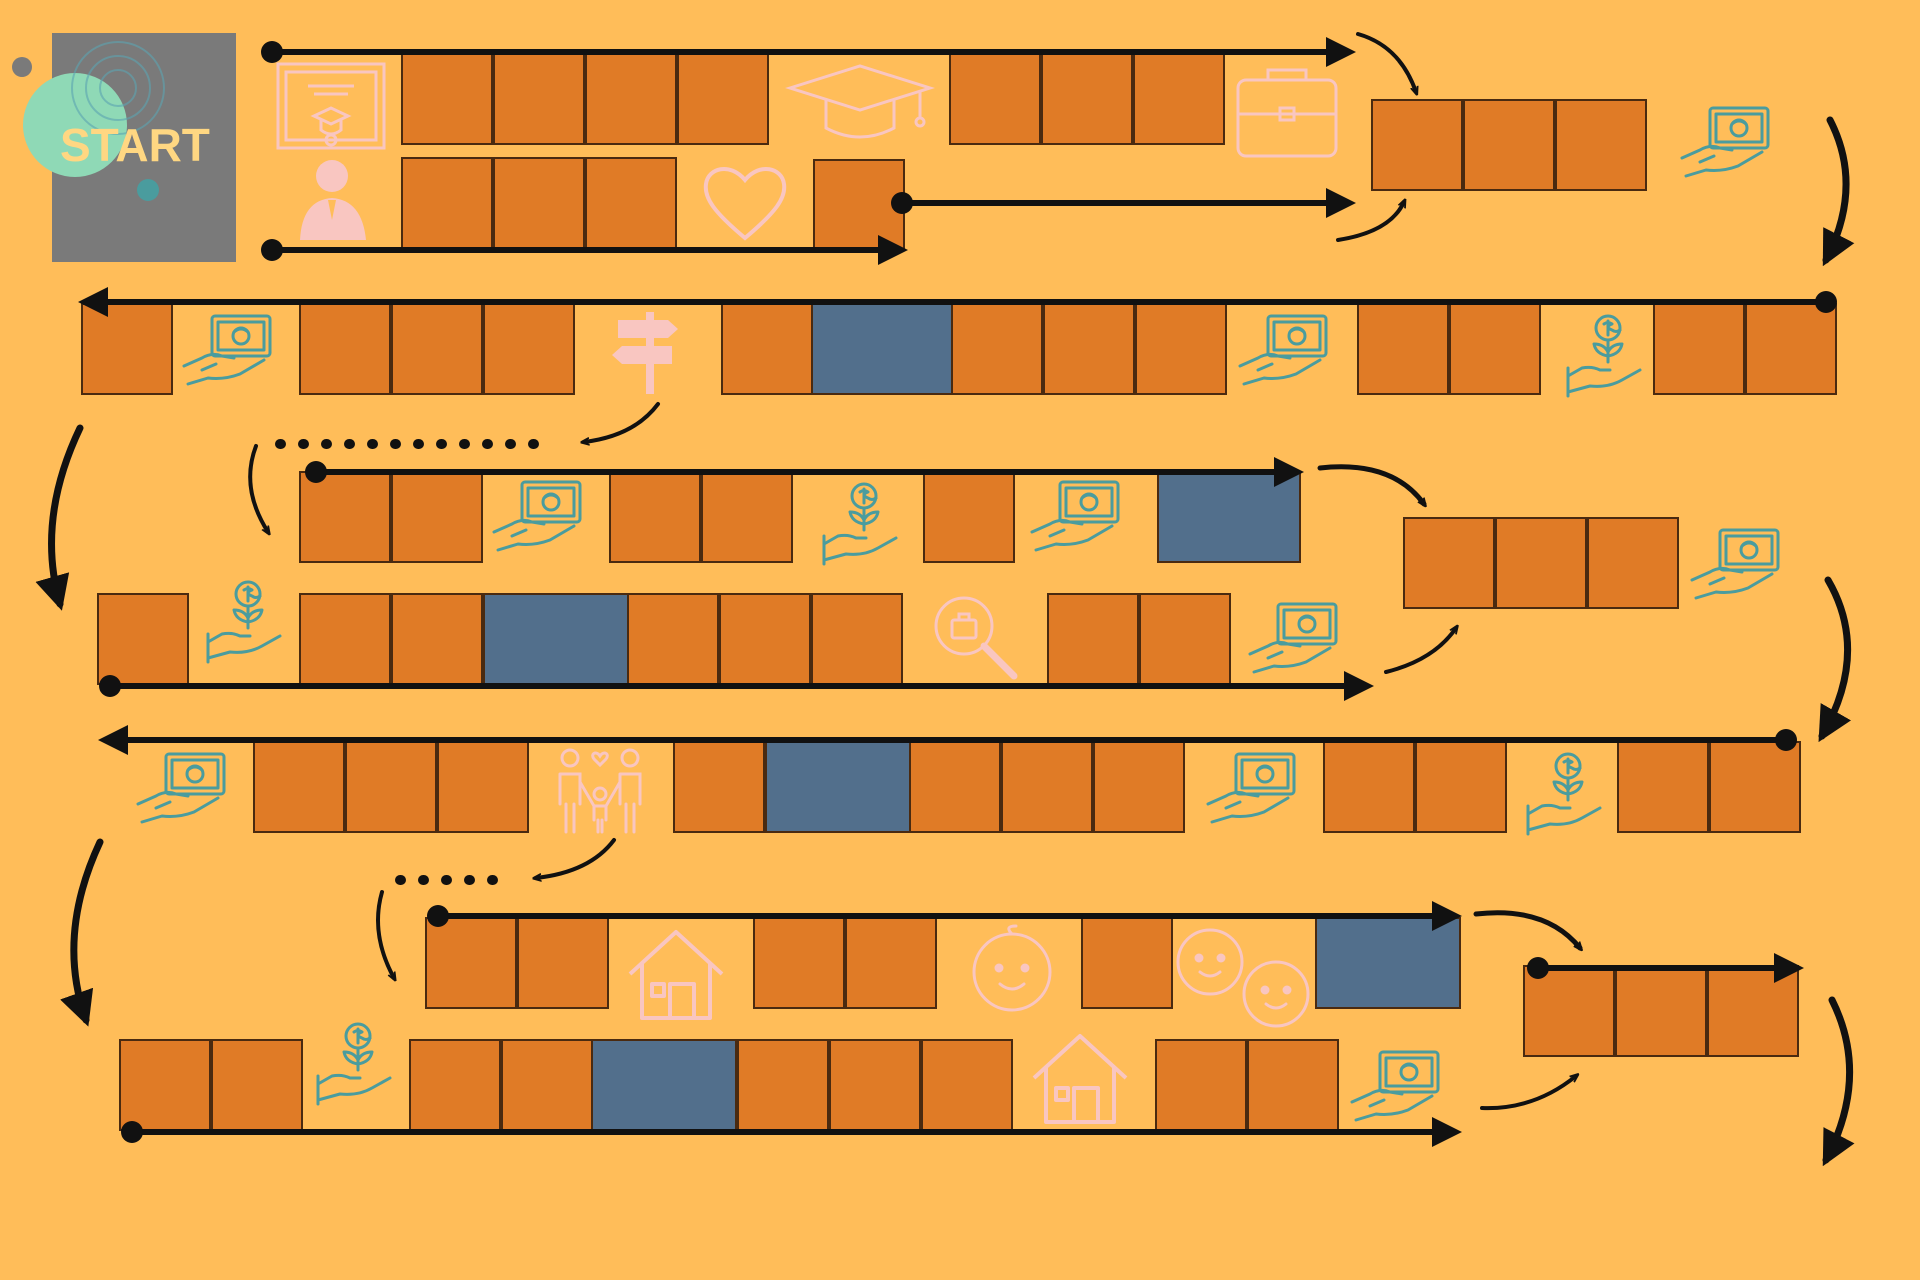 The image size is (1920, 1280). Describe the element at coordinates (1012, 968) in the screenshot. I see `baby-icon` at that location.